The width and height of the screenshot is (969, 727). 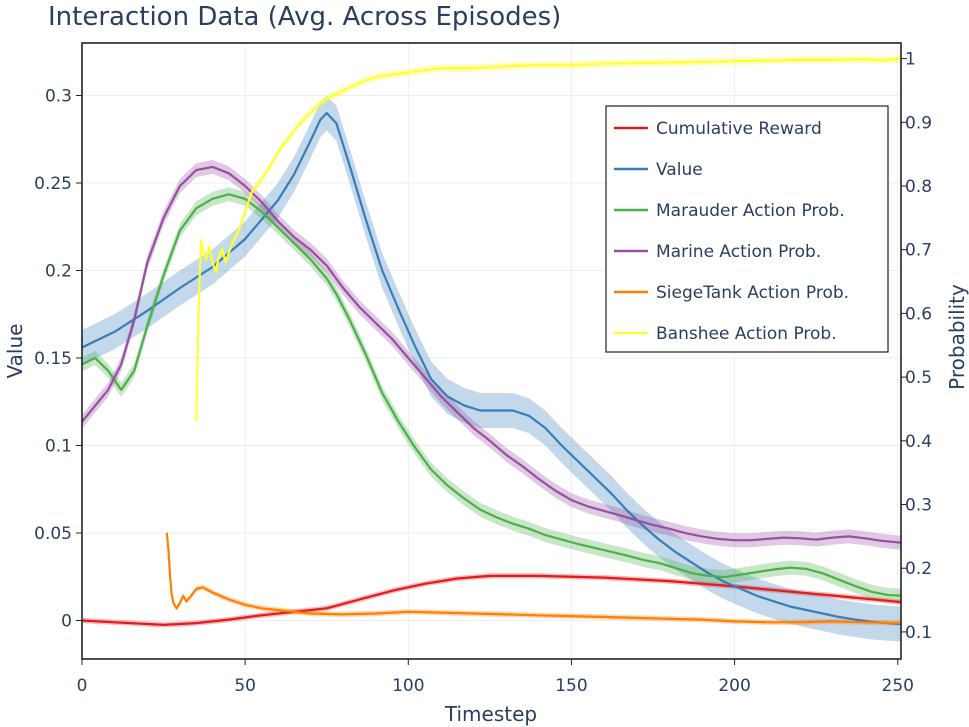 I want to click on y2-tick-label: 0.9, so click(x=918, y=123).